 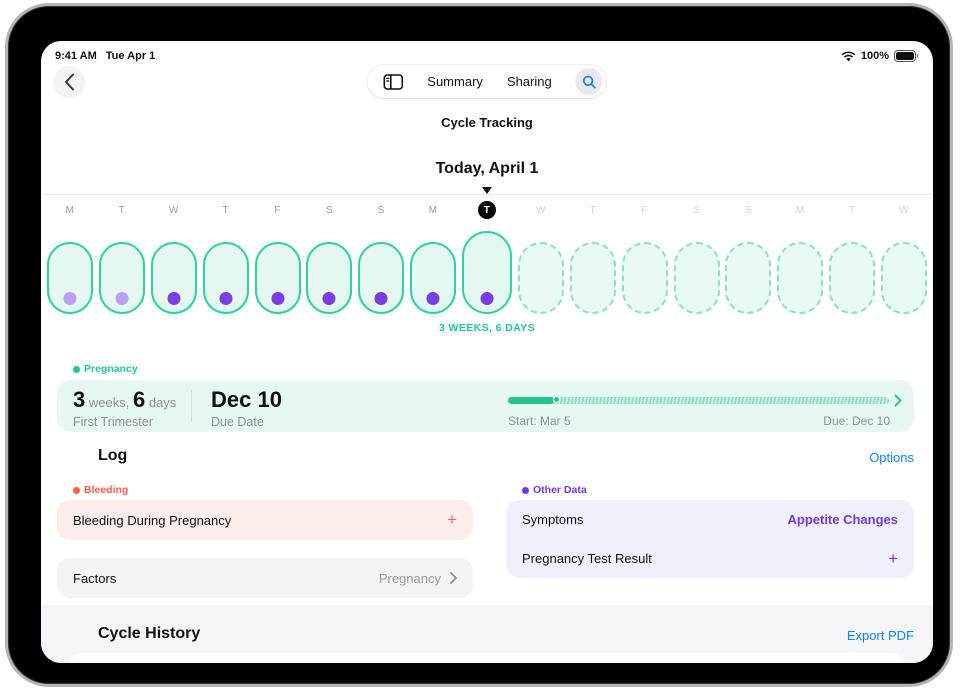 What do you see at coordinates (409, 578) in the screenshot?
I see `factors-value: Pregnancy` at bounding box center [409, 578].